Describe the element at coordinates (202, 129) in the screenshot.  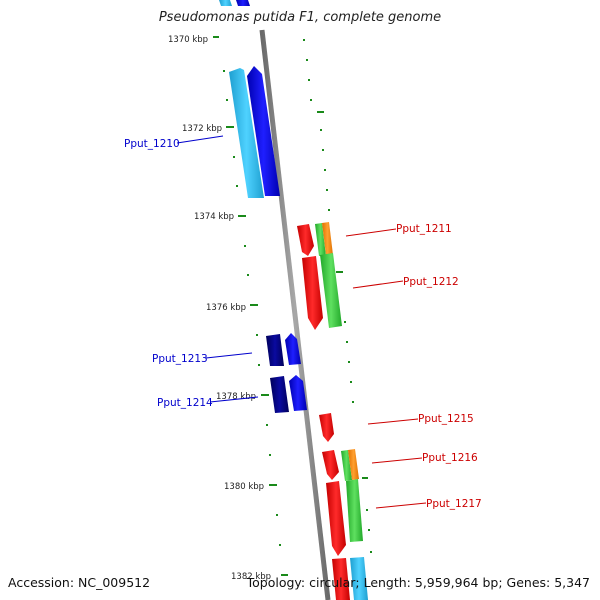
I see `kbp-label: 1372 kbp` at that location.